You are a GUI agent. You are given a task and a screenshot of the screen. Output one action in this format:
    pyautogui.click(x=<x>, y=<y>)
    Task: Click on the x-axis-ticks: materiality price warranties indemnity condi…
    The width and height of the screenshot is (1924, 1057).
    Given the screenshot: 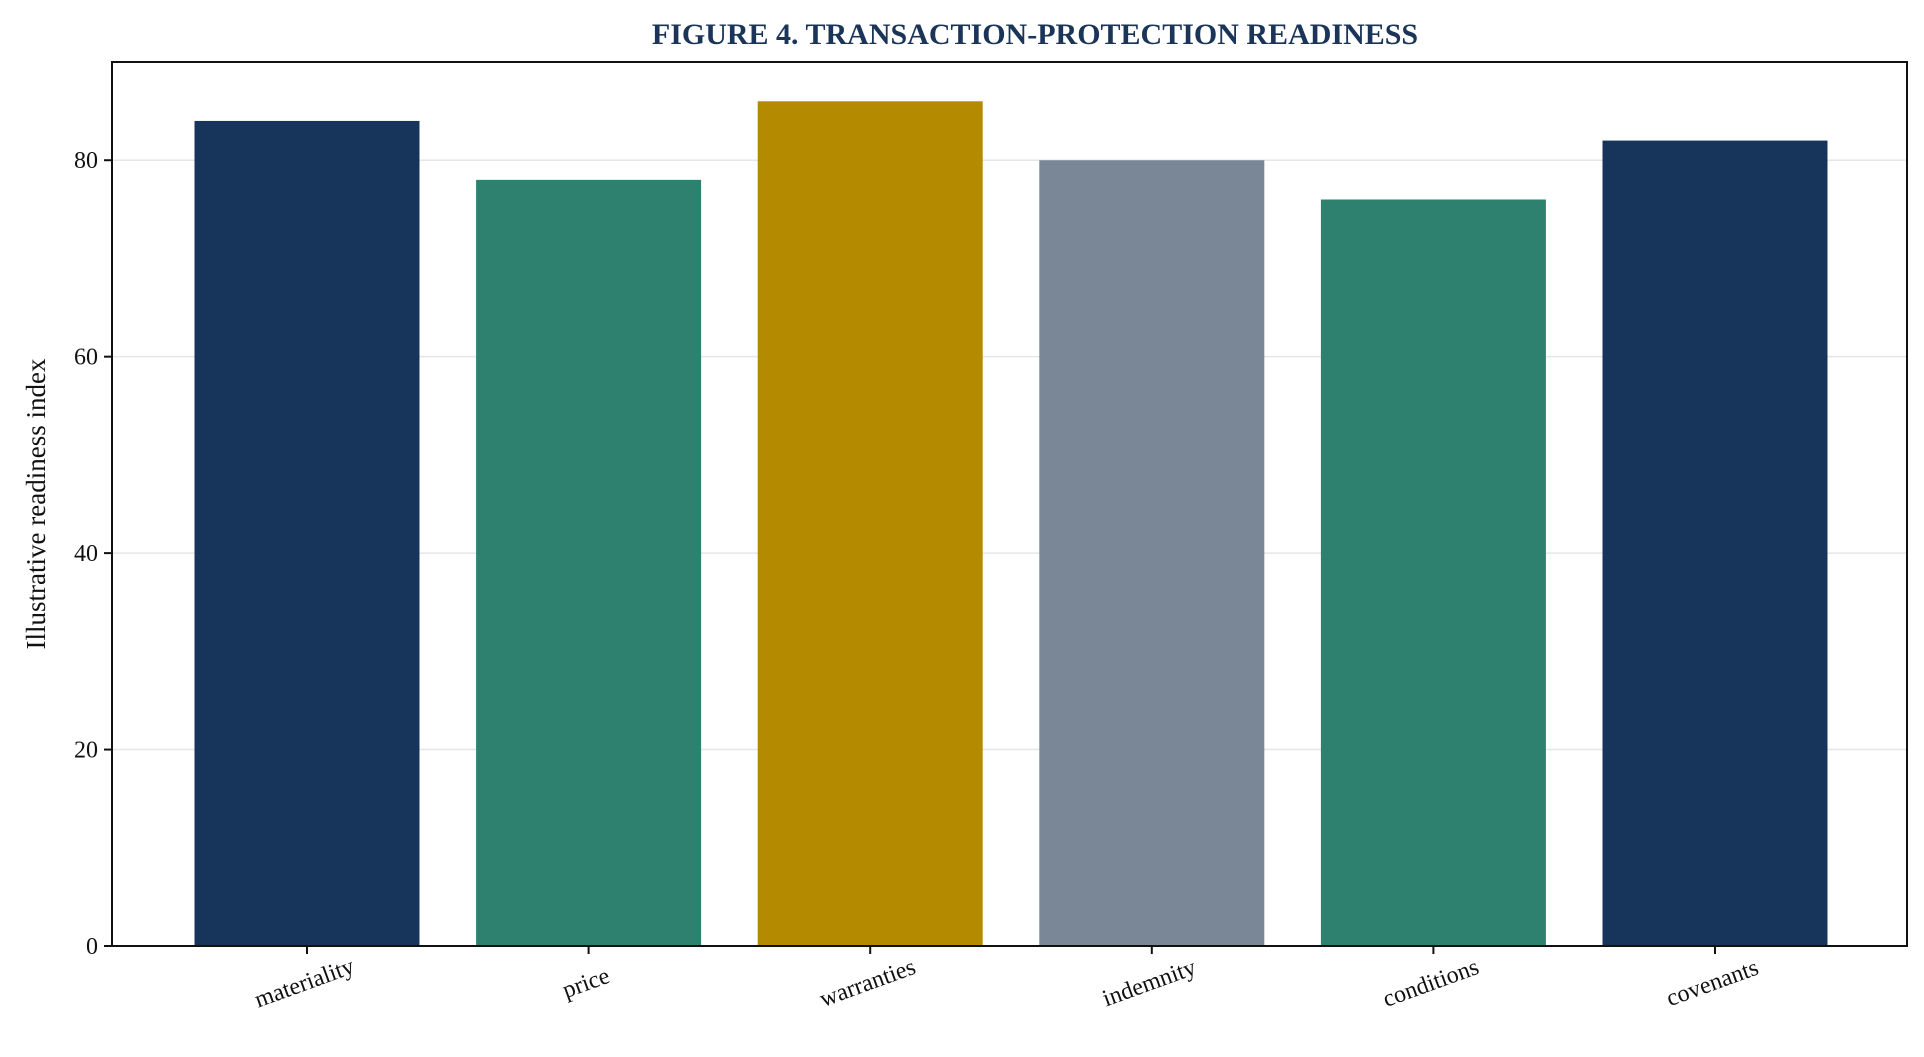 What is the action you would take?
    pyautogui.click(x=1006, y=979)
    